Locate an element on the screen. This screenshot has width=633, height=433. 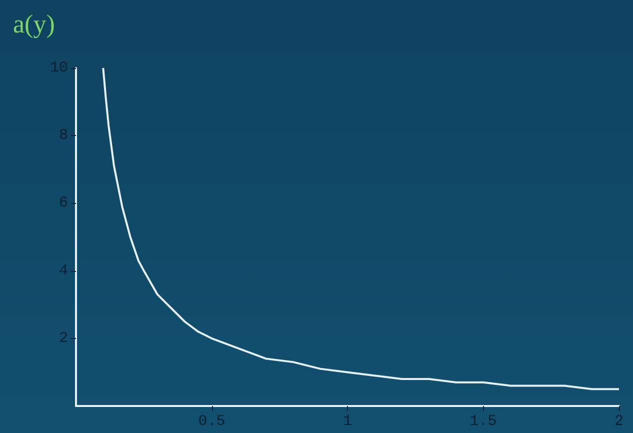
y-tick-label: 2 is located at coordinates (63, 338).